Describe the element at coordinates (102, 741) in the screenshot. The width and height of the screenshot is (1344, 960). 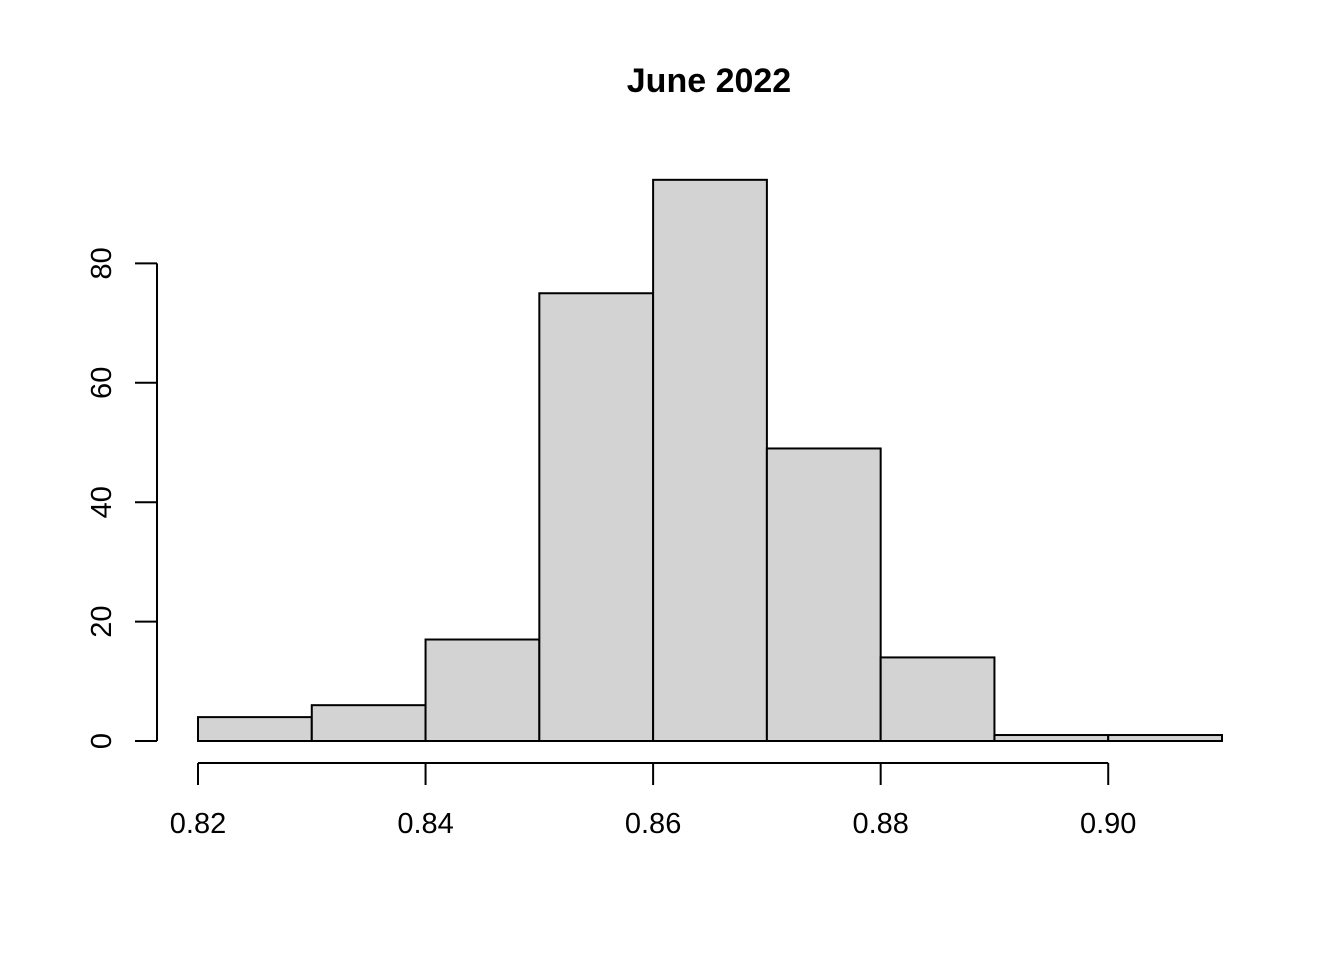
I see `y-tick-label: 0` at that location.